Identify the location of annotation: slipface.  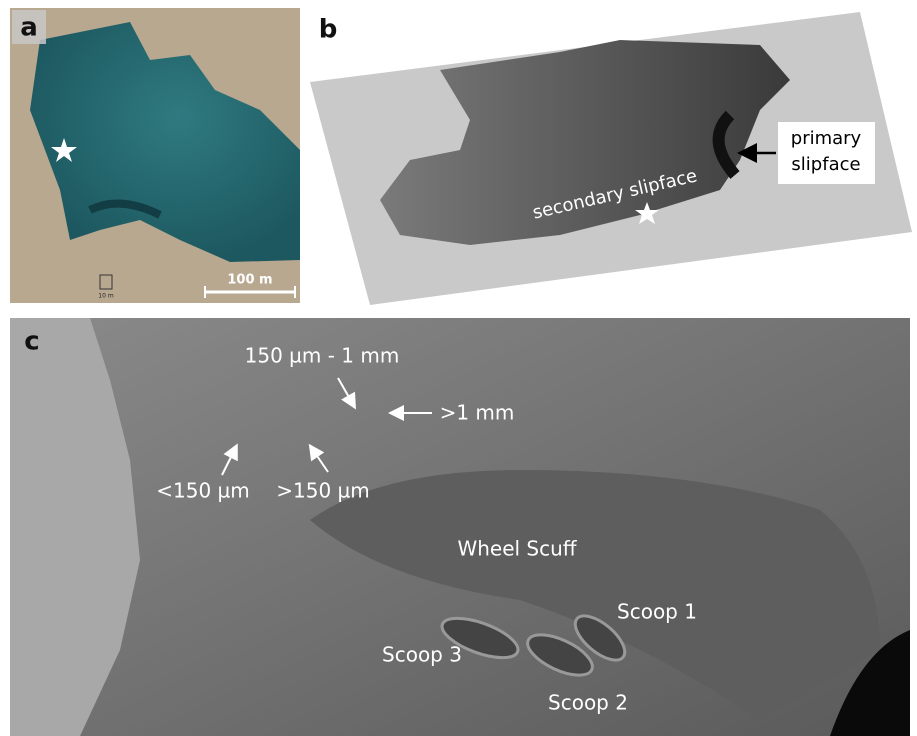
(825, 164).